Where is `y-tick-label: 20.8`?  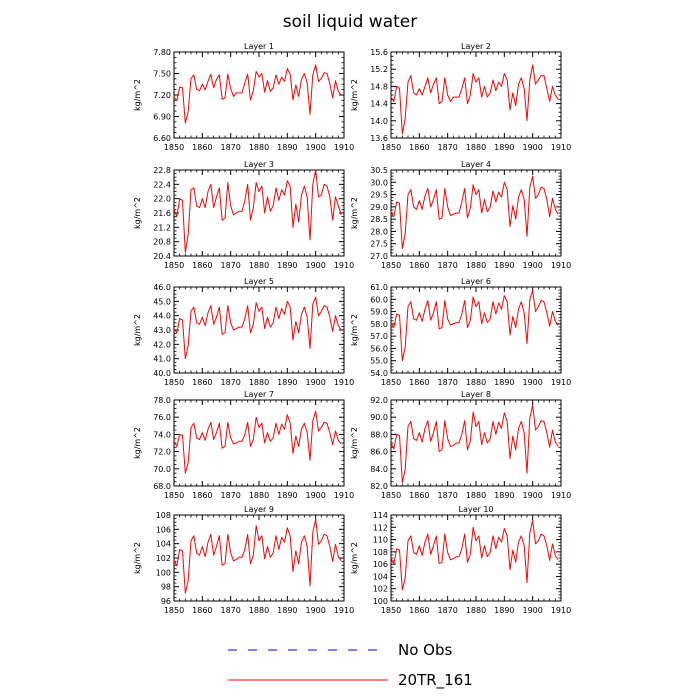
y-tick-label: 20.8 is located at coordinates (162, 242).